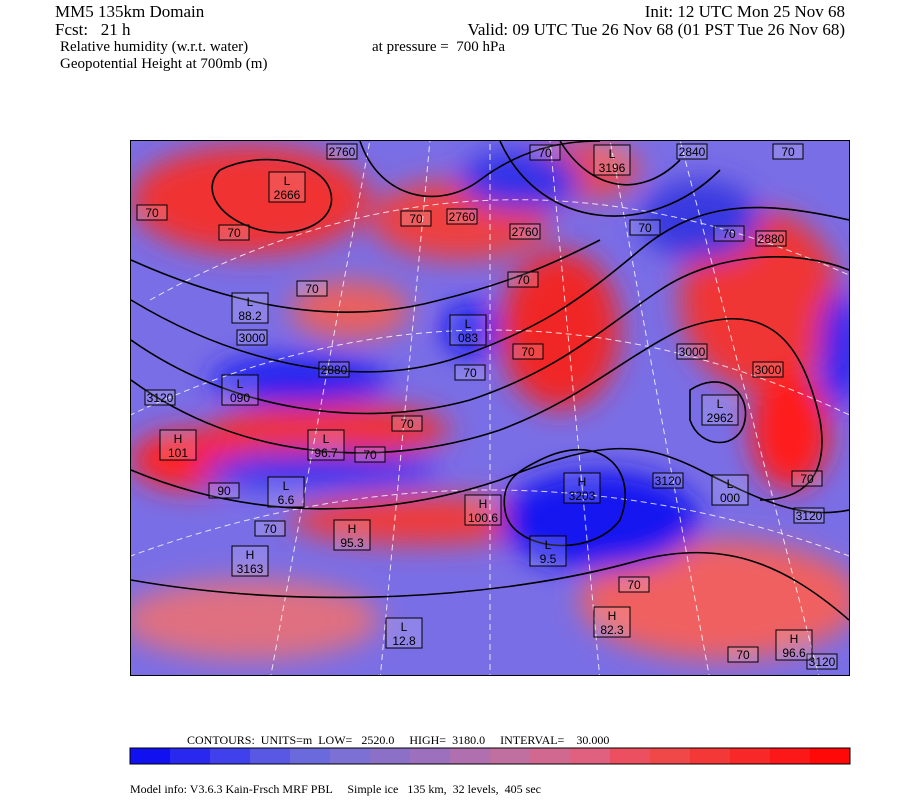  What do you see at coordinates (468, 338) in the screenshot?
I see `center-value: 083` at bounding box center [468, 338].